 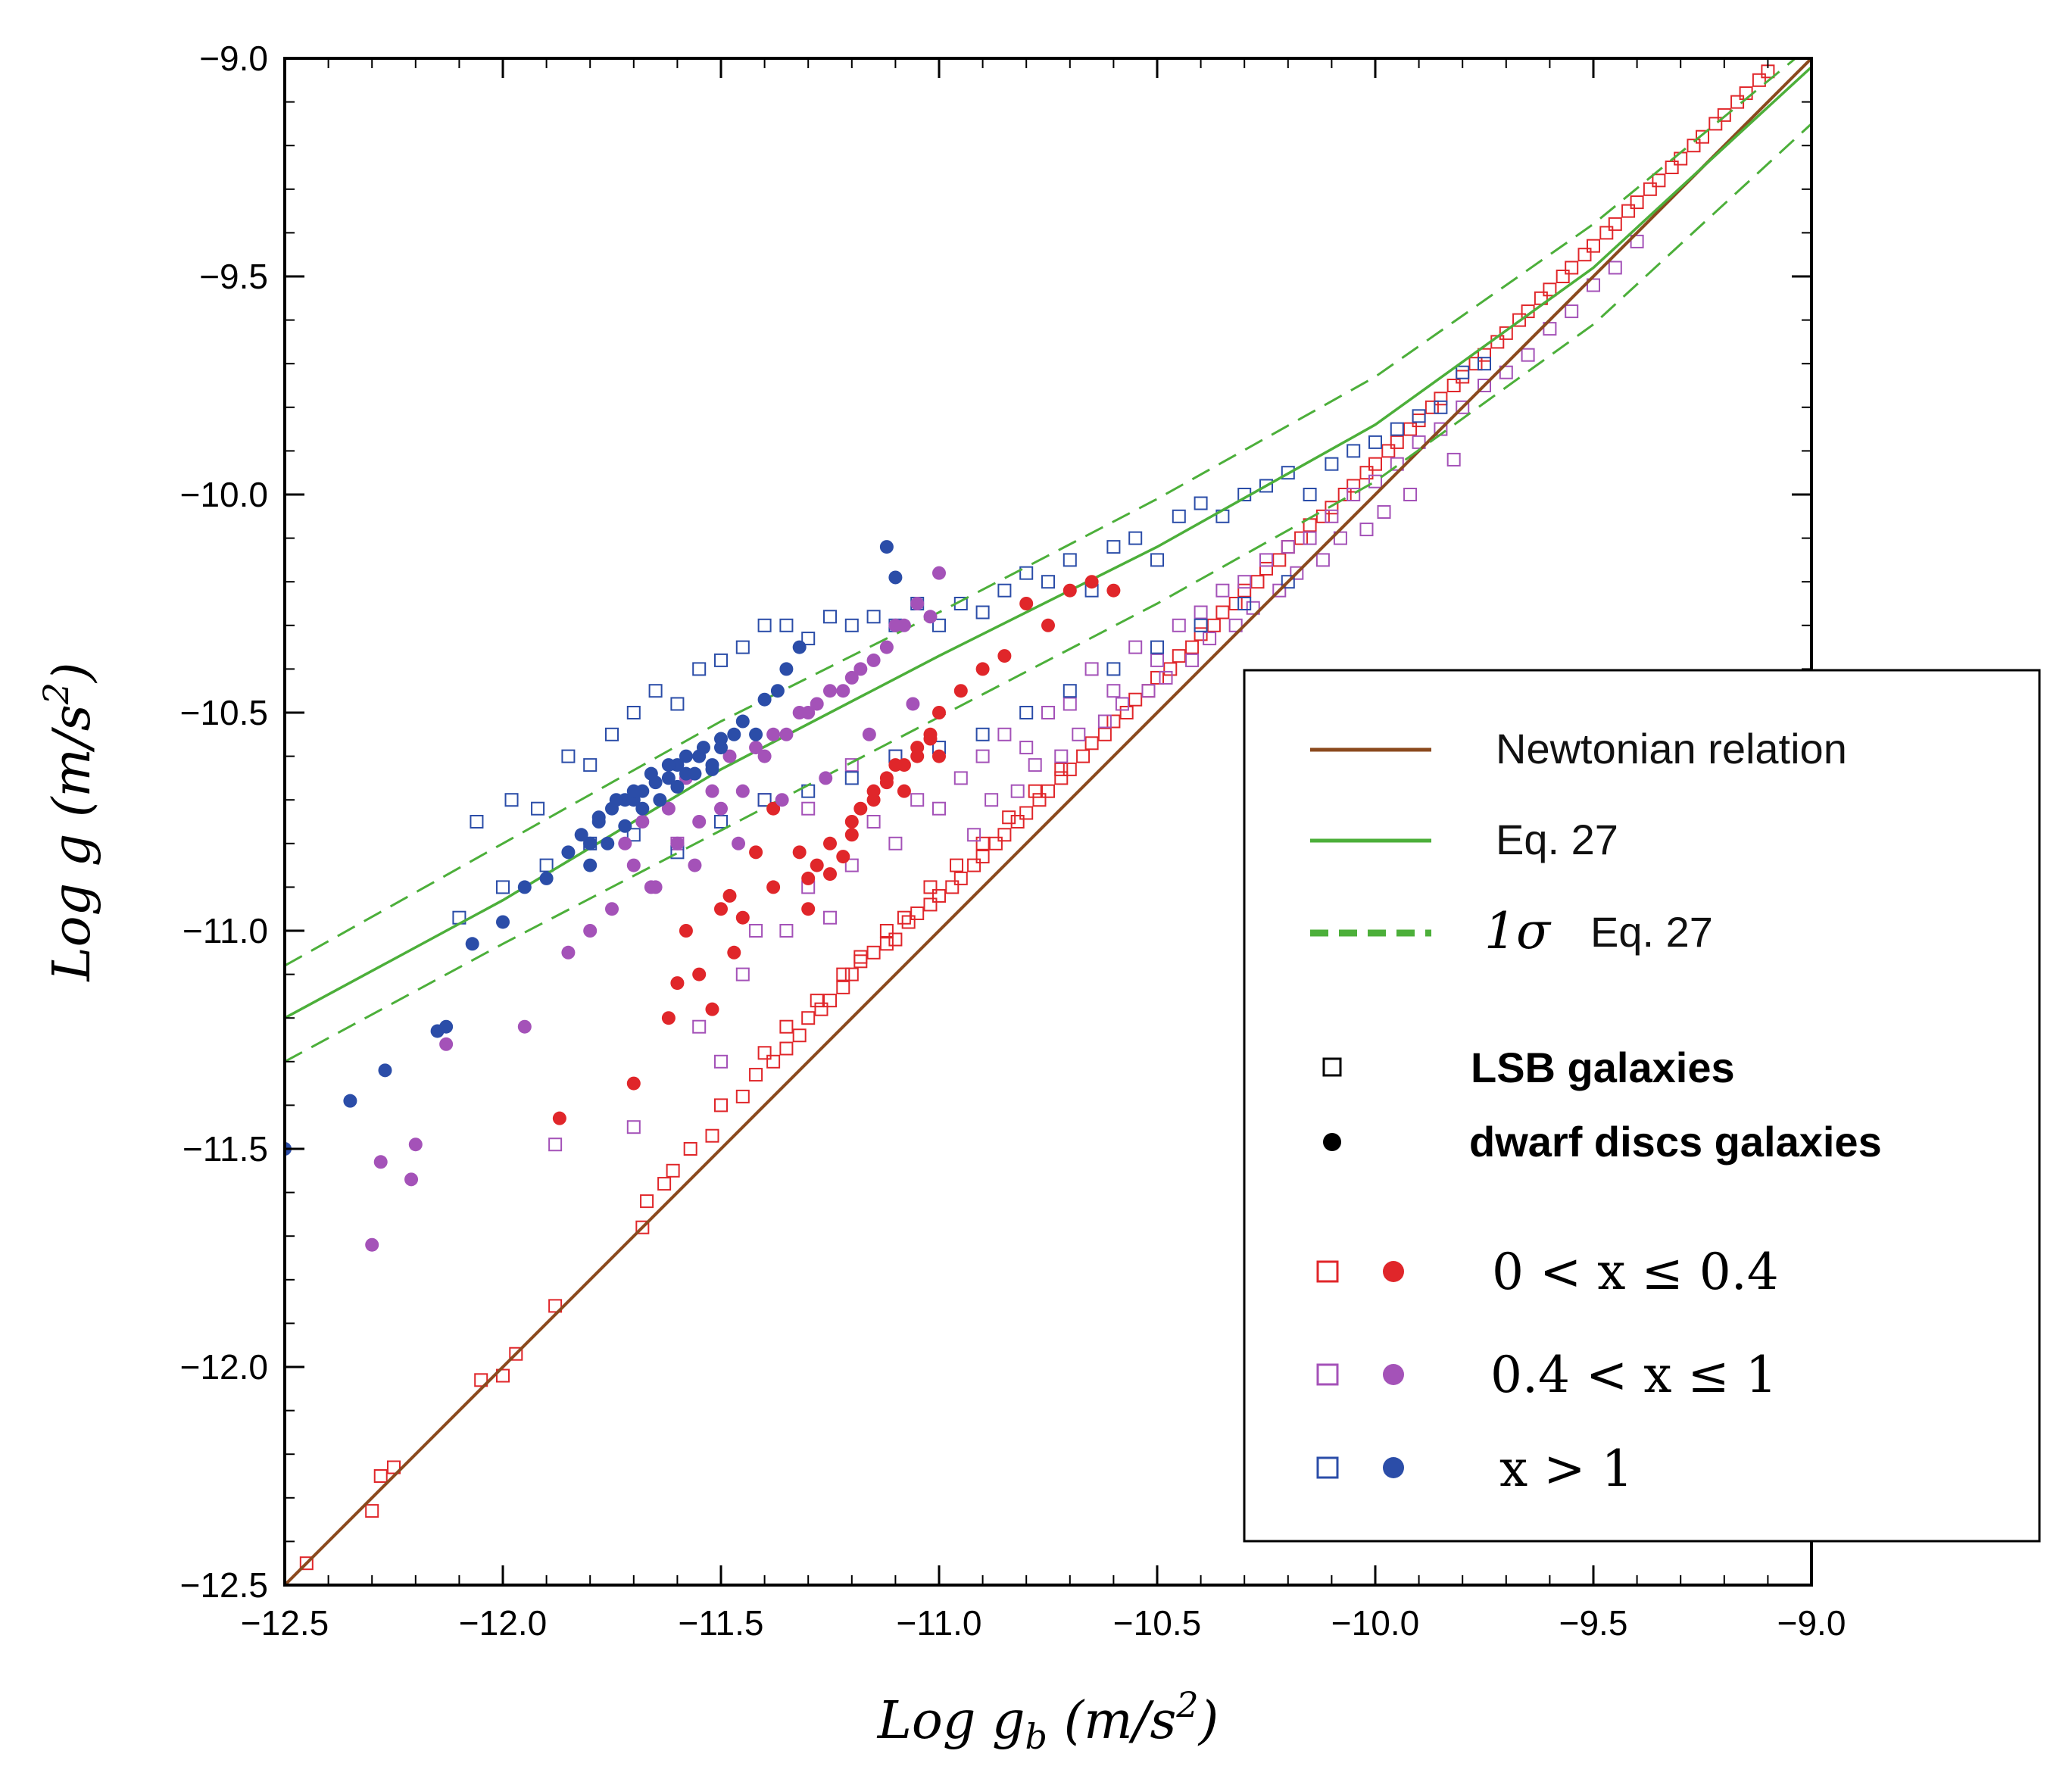 I want to click on y-tick-label: −12.5, so click(x=224, y=1585).